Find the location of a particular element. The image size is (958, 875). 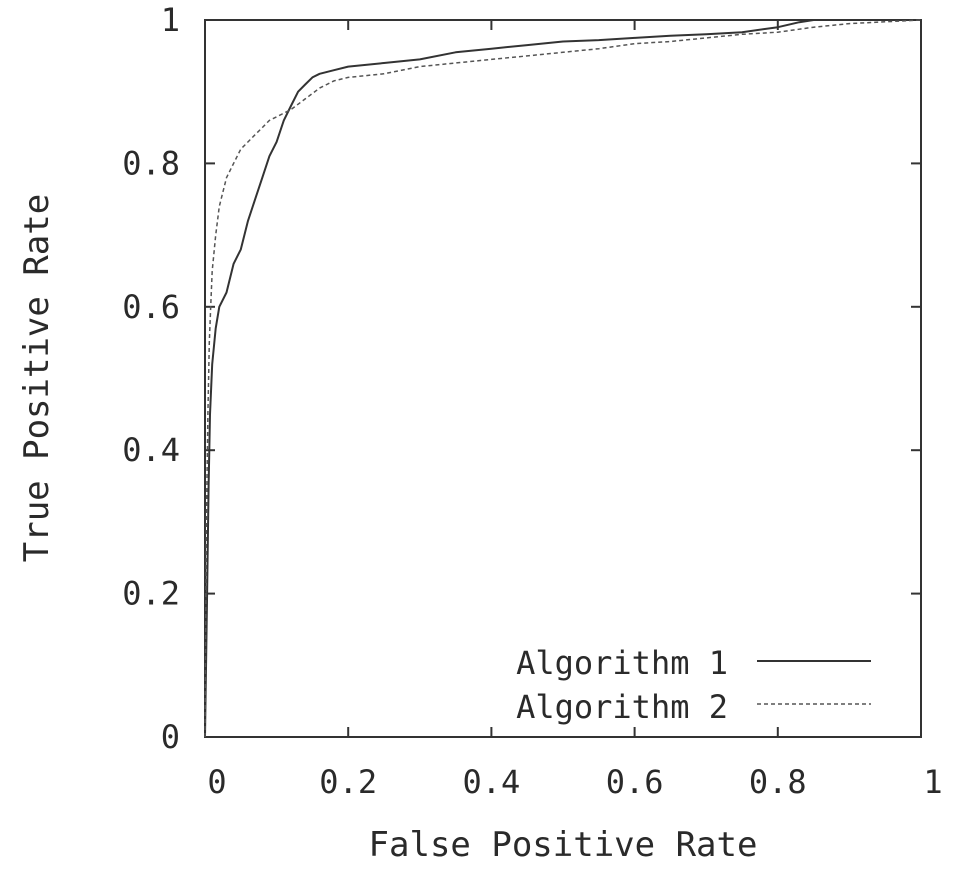

y-tick-label: 1 is located at coordinates (170, 20).